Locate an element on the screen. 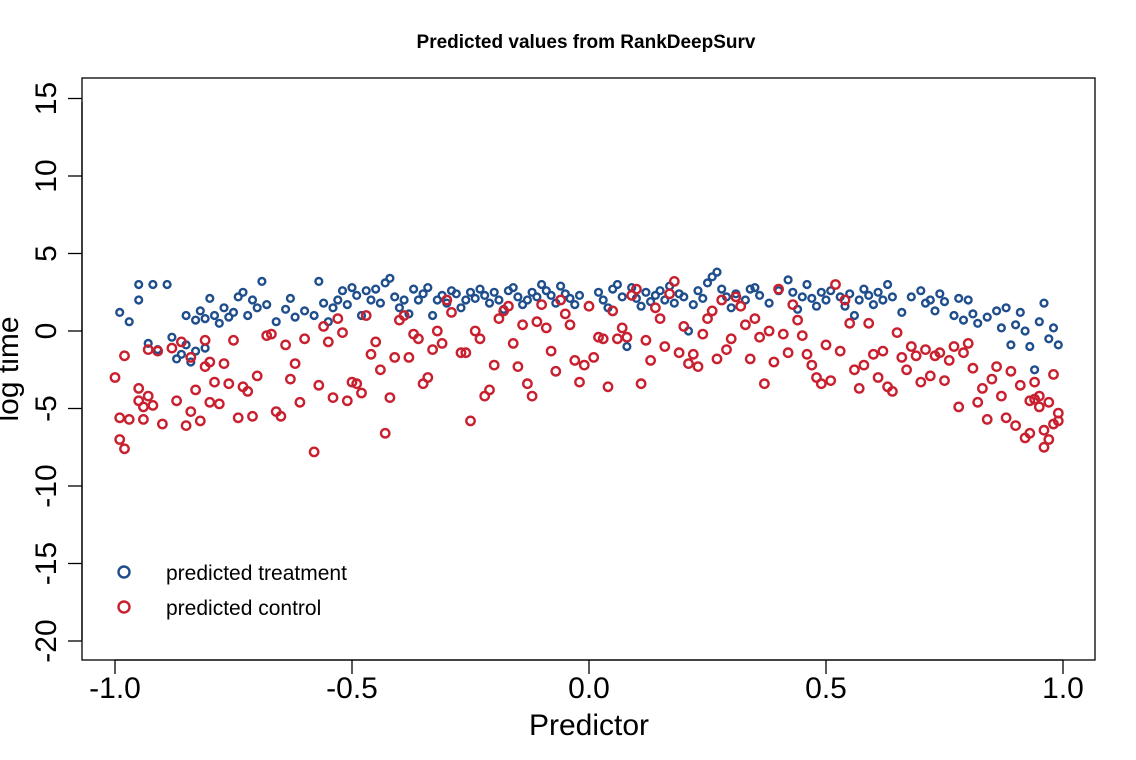  y-tick-label-1: -15 is located at coordinates (46, 563).